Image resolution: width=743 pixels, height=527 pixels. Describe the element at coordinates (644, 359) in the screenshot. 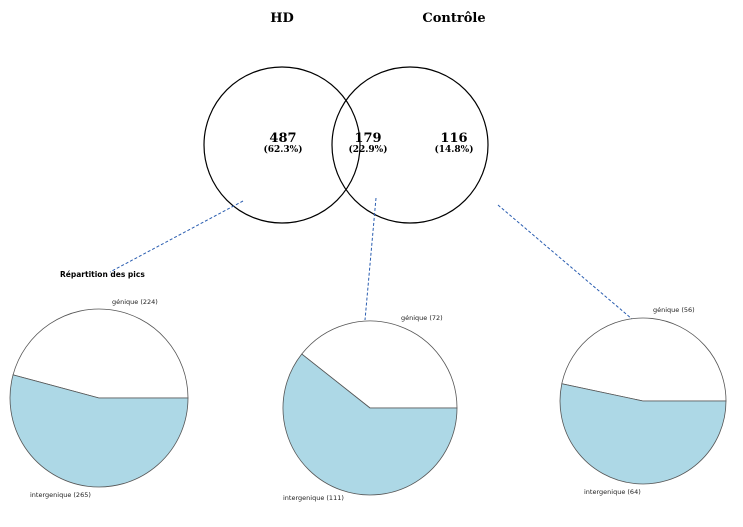

I see `pie-controle-only-slice-genique` at that location.